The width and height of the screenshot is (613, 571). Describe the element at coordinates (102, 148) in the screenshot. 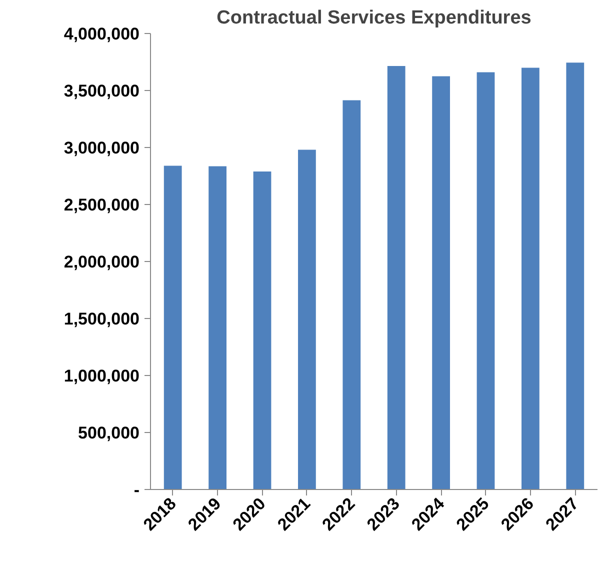

I see `y-tick-label: 3,000,000` at that location.